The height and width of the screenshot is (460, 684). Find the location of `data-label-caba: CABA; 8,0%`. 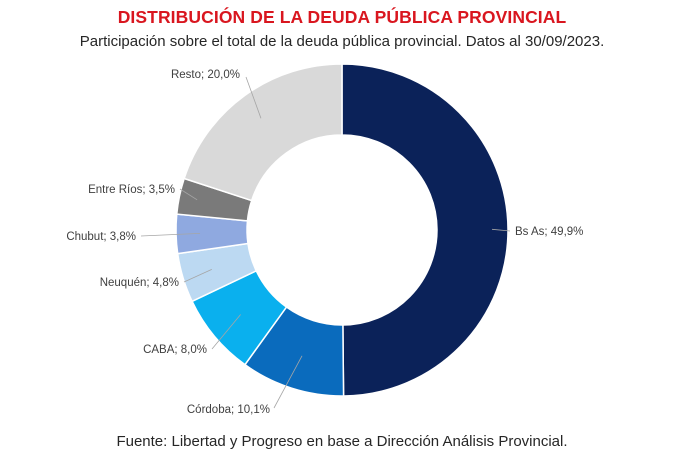

data-label-caba: CABA; 8,0% is located at coordinates (175, 350).